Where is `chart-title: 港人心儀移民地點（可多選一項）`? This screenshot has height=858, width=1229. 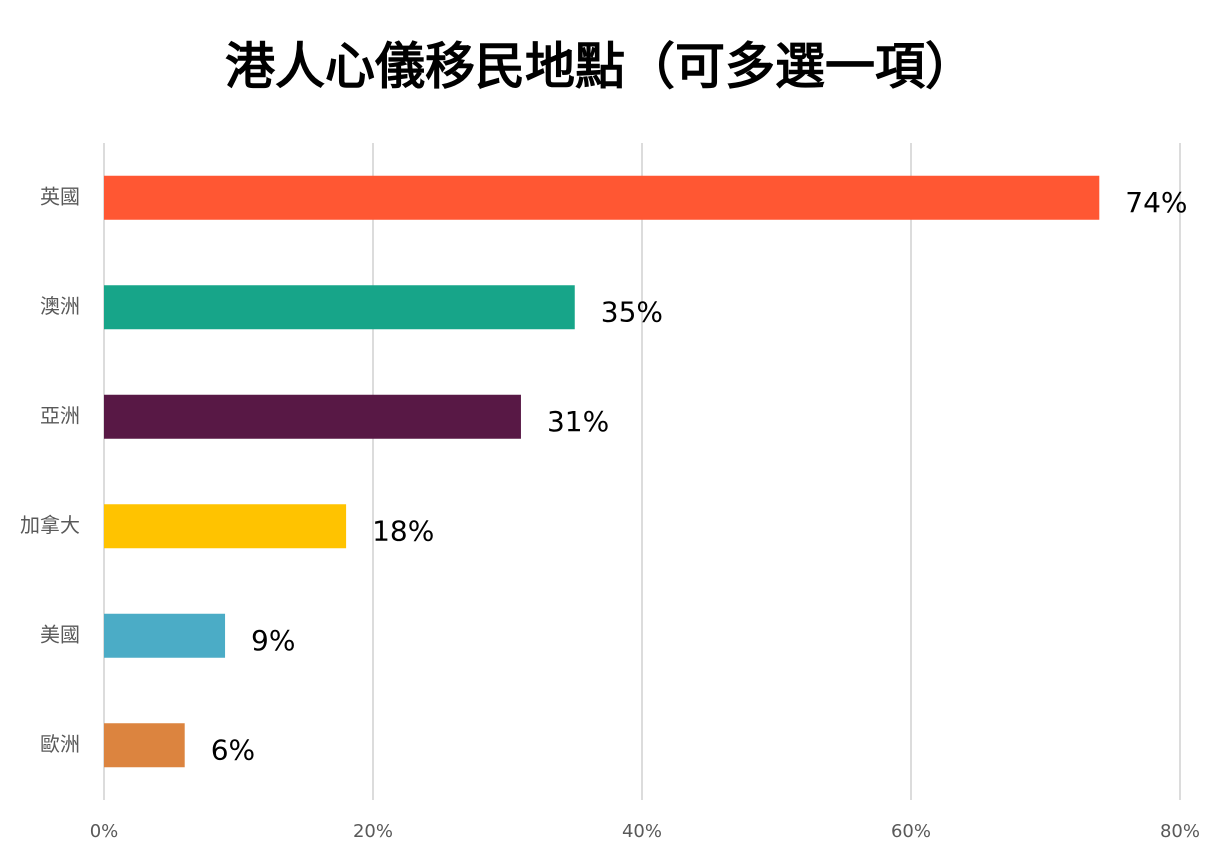
chart-title: 港人心儀移民地點（可多選一項） is located at coordinates (600, 67).